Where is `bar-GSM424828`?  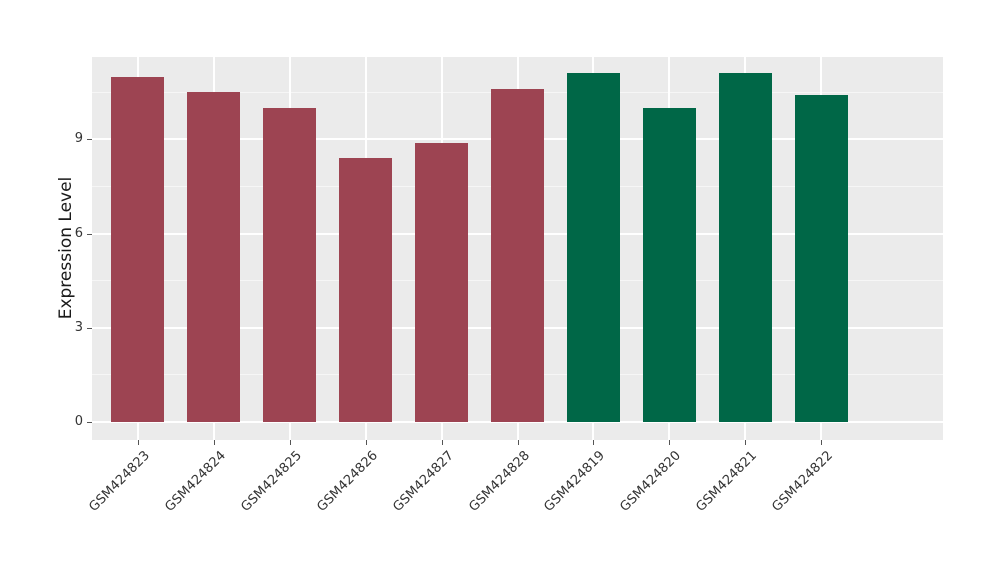
bar-GSM424828 is located at coordinates (517, 255).